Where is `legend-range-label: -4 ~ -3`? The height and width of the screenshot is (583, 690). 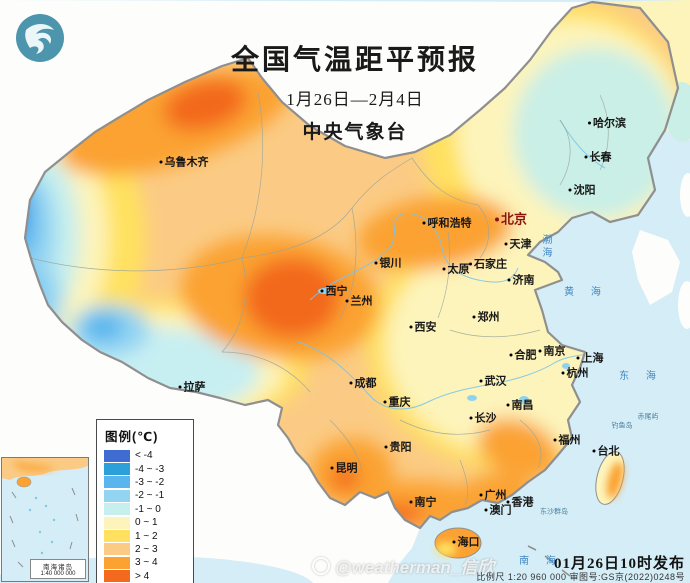 legend-range-label: -4 ~ -3 is located at coordinates (150, 469).